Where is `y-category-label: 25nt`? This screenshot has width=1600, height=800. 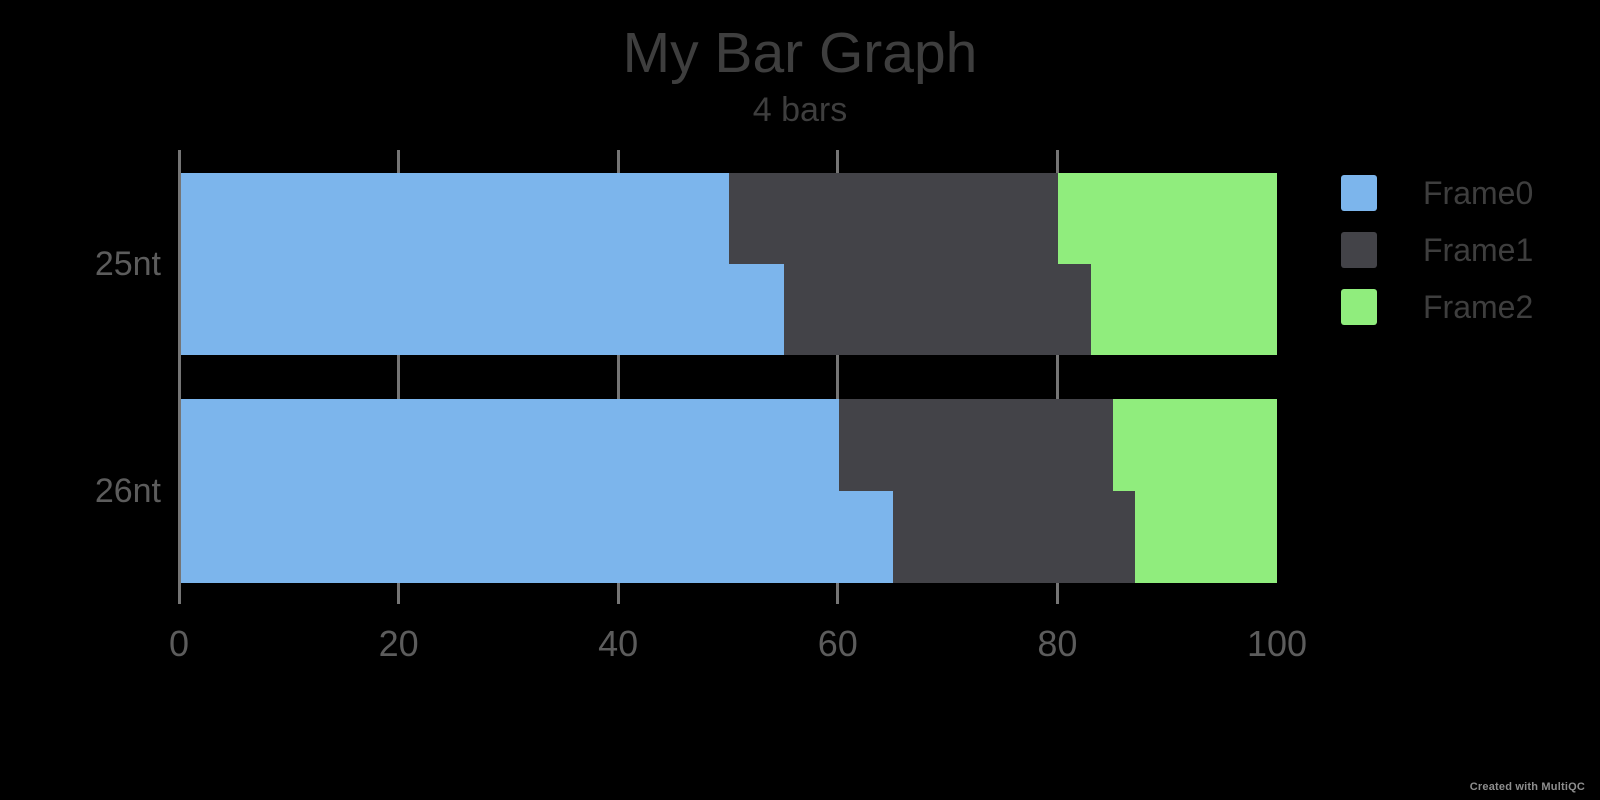 y-category-label: 25nt is located at coordinates (127, 264).